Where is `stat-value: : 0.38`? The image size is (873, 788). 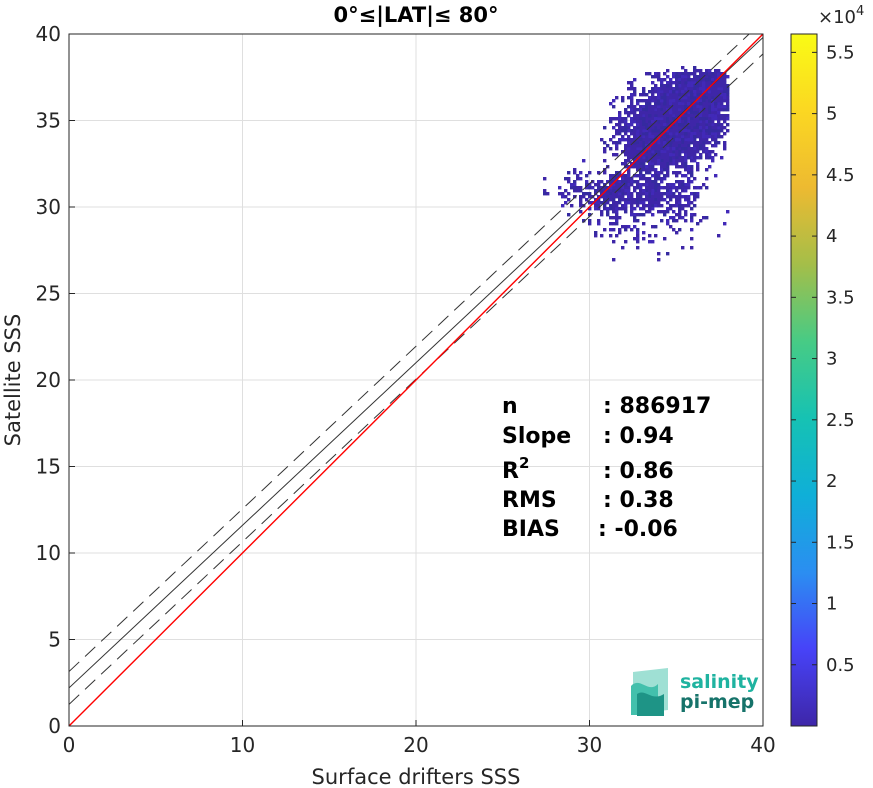 stat-value: : 0.38 is located at coordinates (638, 500).